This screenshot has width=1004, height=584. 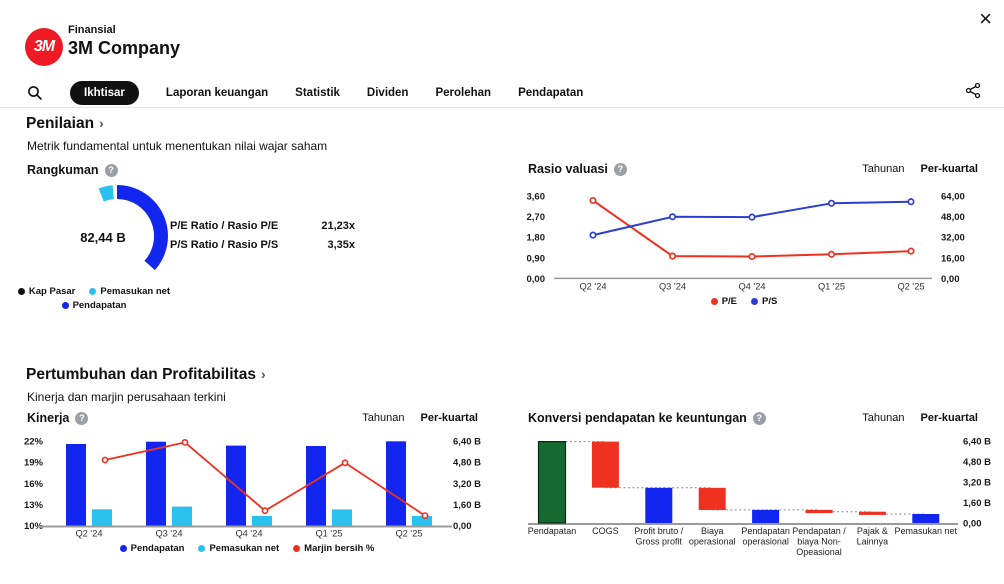 I want to click on summary-legend-row2: Pendapatan, so click(x=94, y=305).